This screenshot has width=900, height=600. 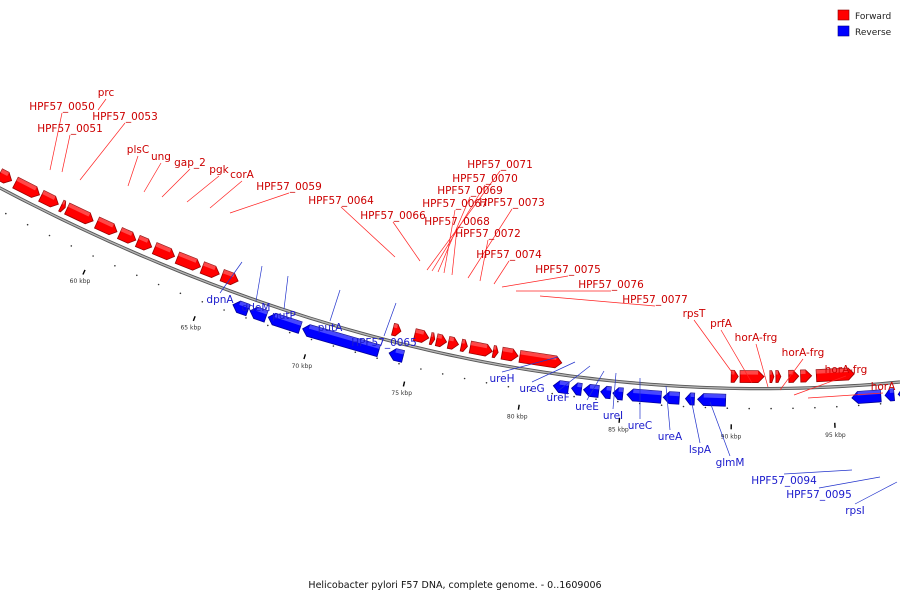 I want to click on gene-label-hpf57-0068: HPF57_0068, so click(x=457, y=222).